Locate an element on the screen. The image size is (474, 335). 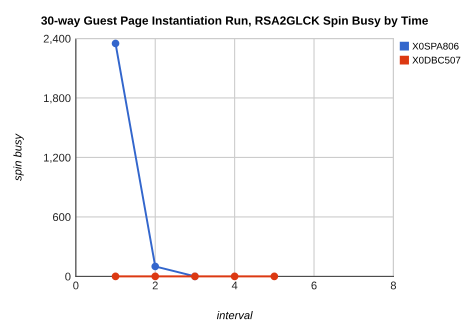
legend-label: X0SPA806 is located at coordinates (435, 46).